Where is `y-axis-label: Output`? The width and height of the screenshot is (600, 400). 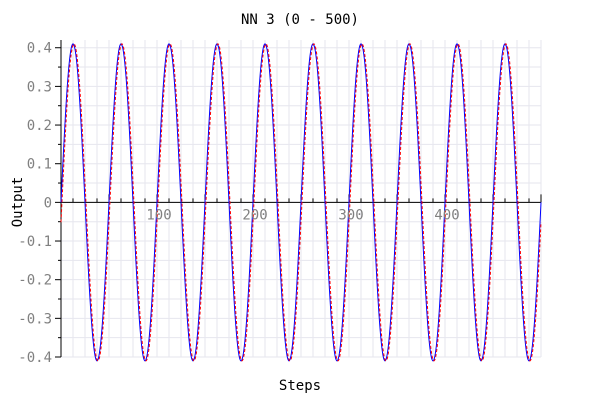 y-axis-label: Output is located at coordinates (18, 202).